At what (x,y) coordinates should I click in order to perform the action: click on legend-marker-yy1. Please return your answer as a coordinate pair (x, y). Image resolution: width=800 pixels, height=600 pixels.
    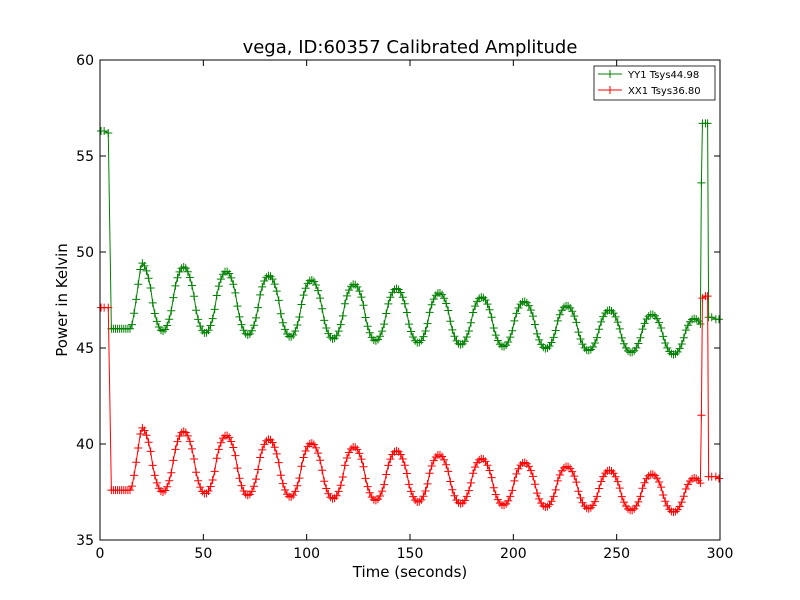
    Looking at the image, I should click on (610, 74).